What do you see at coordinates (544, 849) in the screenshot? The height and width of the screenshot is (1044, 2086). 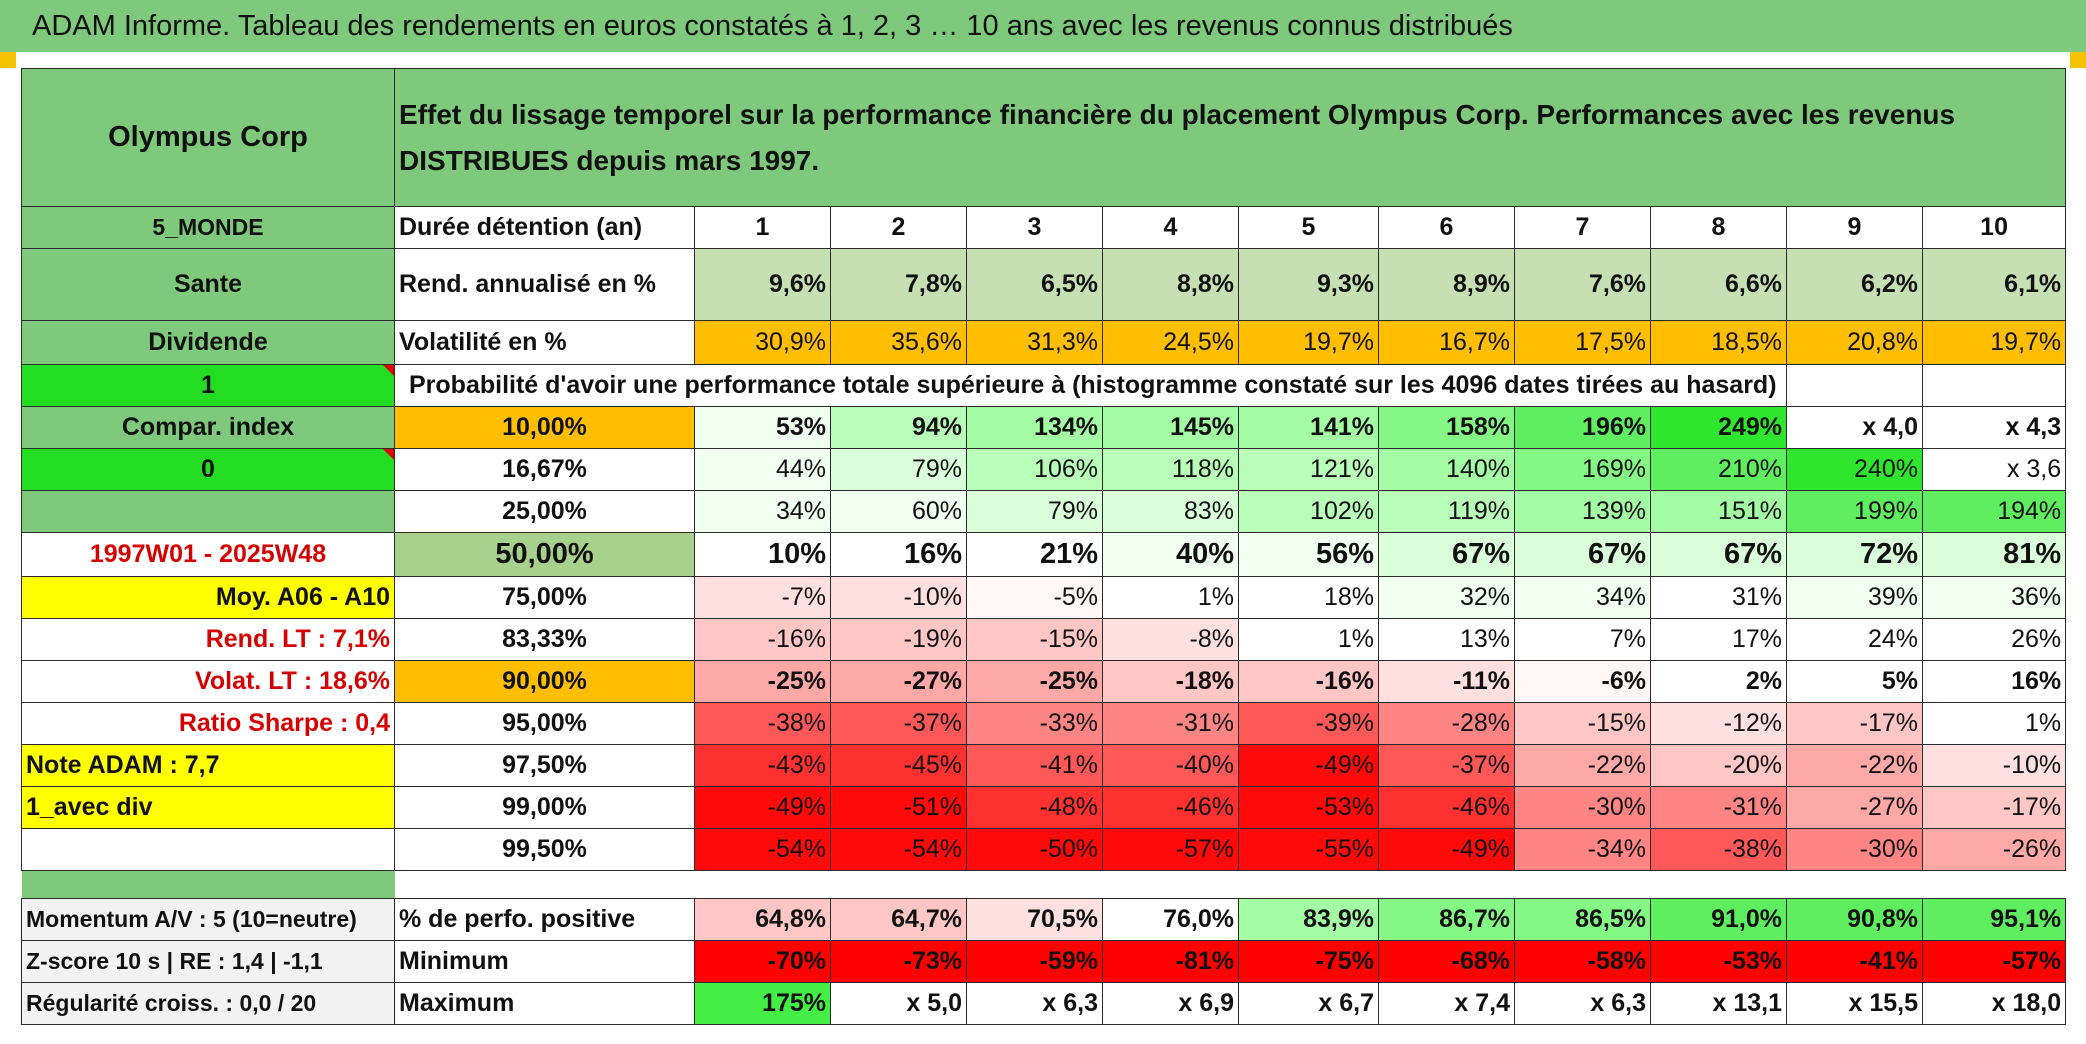 I see `percentile-label: 99,50%` at bounding box center [544, 849].